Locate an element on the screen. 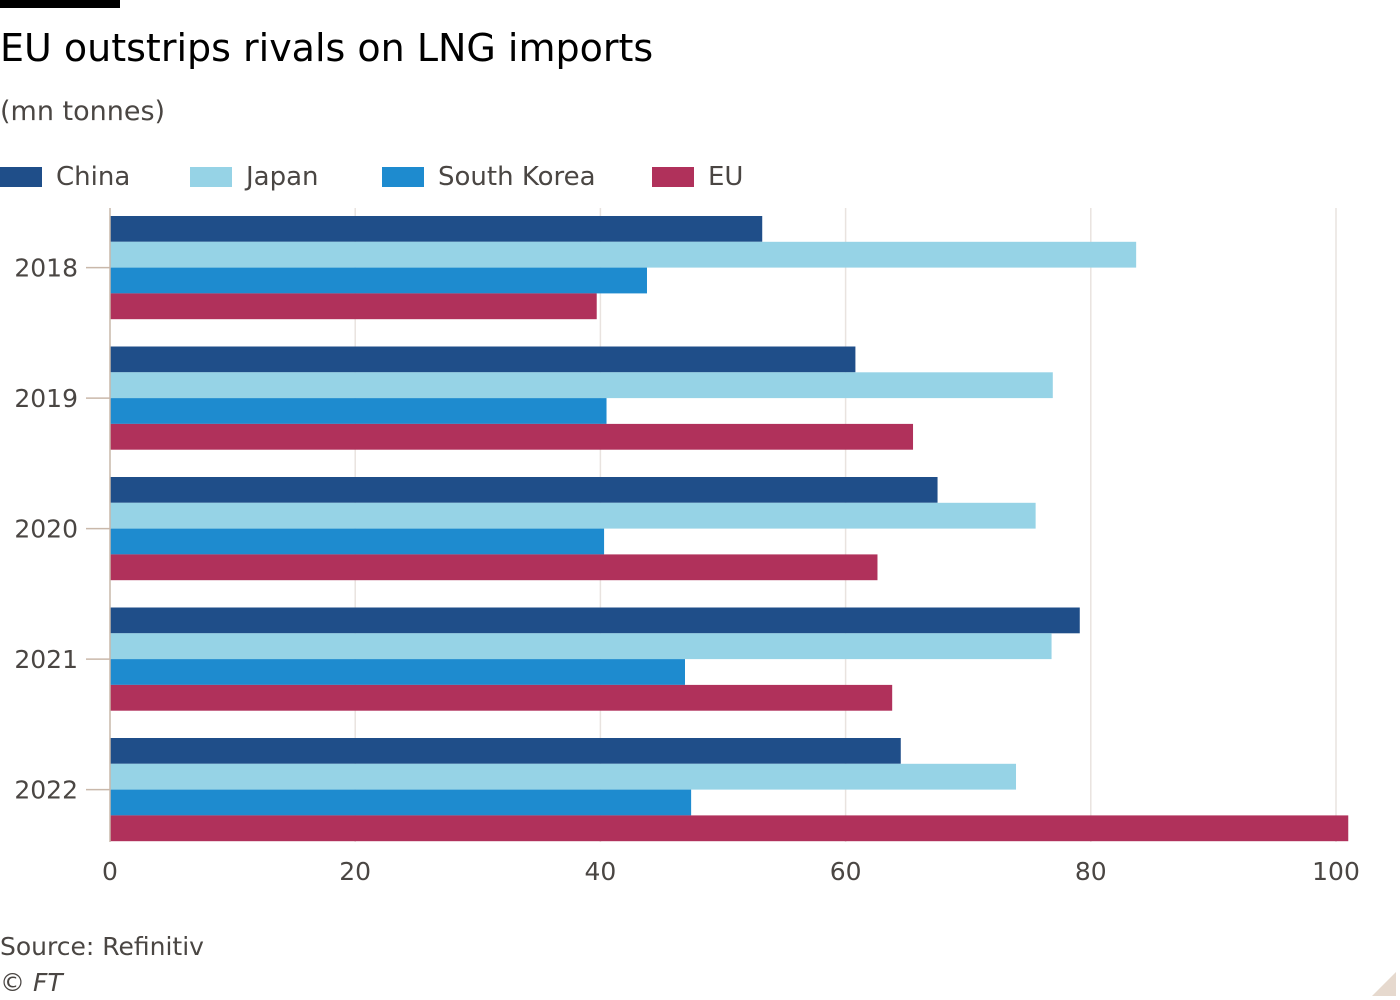  legend-item-eu: EU is located at coordinates (697, 177).